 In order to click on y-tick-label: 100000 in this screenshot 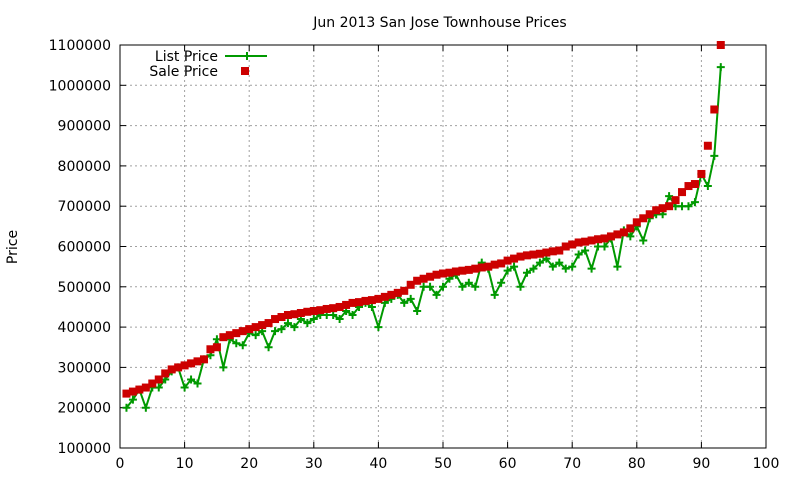, I will do `click(84, 449)`.